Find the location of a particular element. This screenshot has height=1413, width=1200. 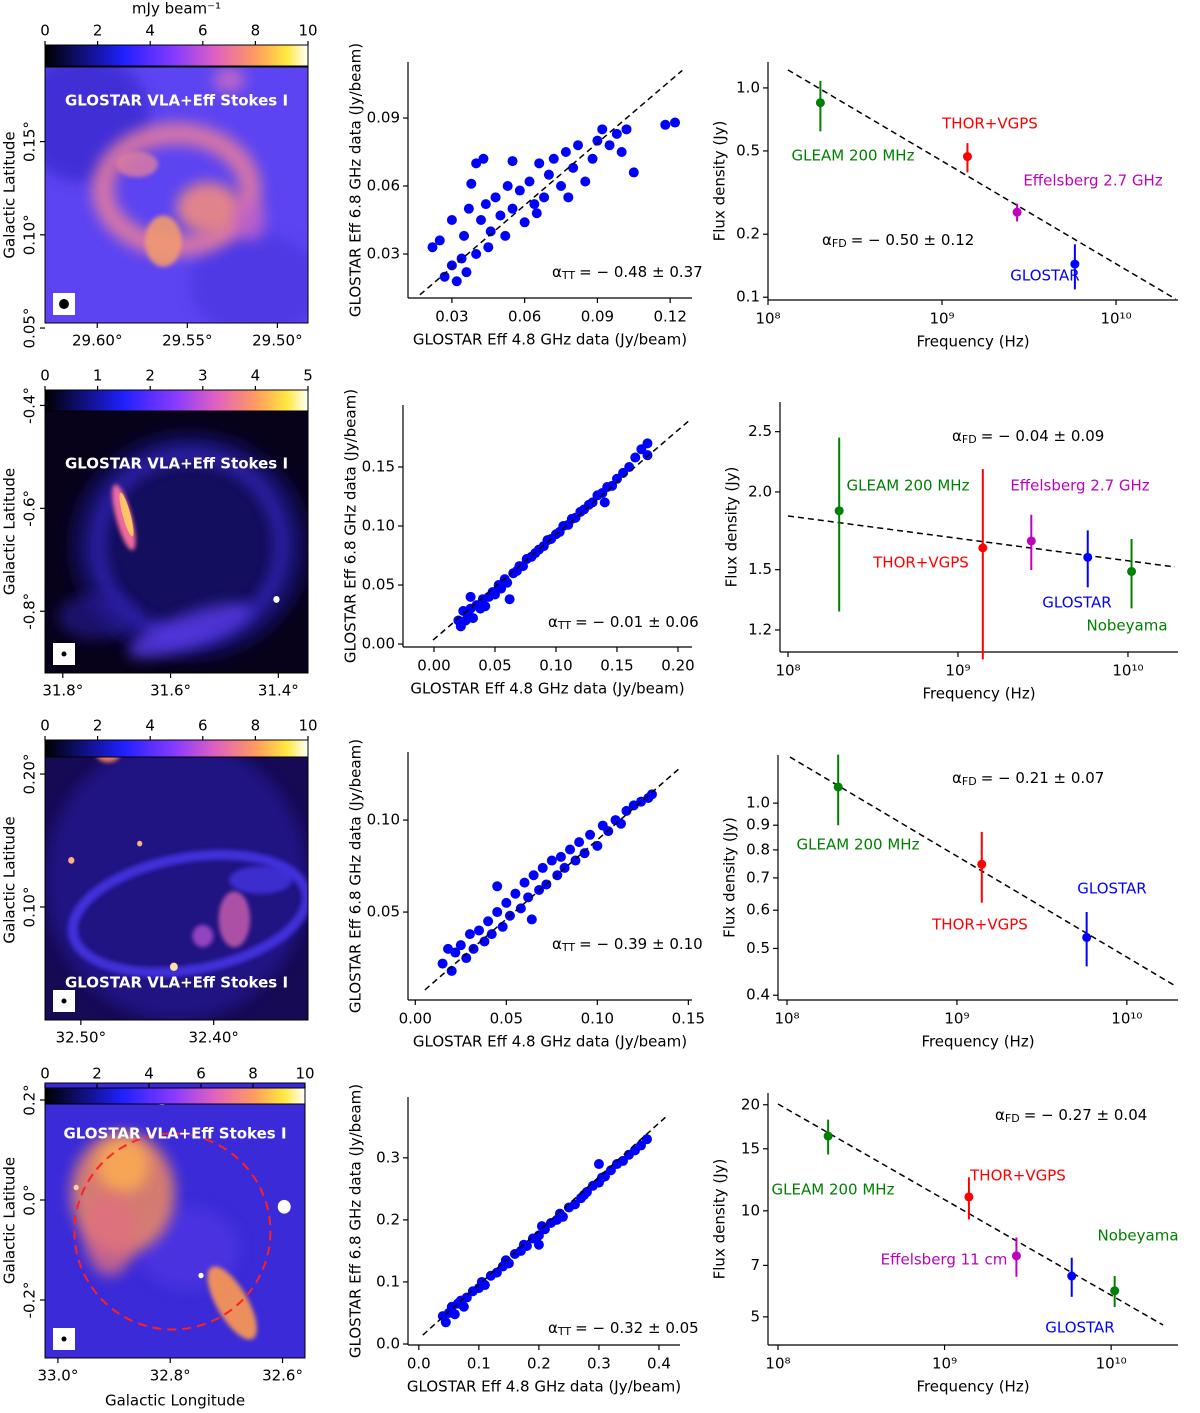

colorbar-tick-label: 1 is located at coordinates (98, 376).